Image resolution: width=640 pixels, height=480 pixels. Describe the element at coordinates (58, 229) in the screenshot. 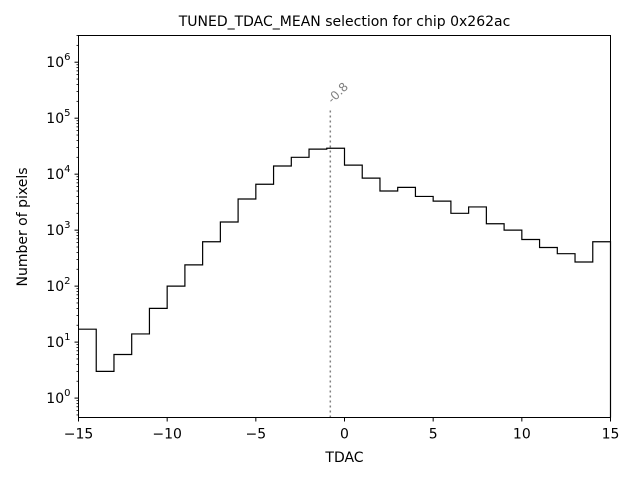

I see `y-tick-label: 10³` at that location.